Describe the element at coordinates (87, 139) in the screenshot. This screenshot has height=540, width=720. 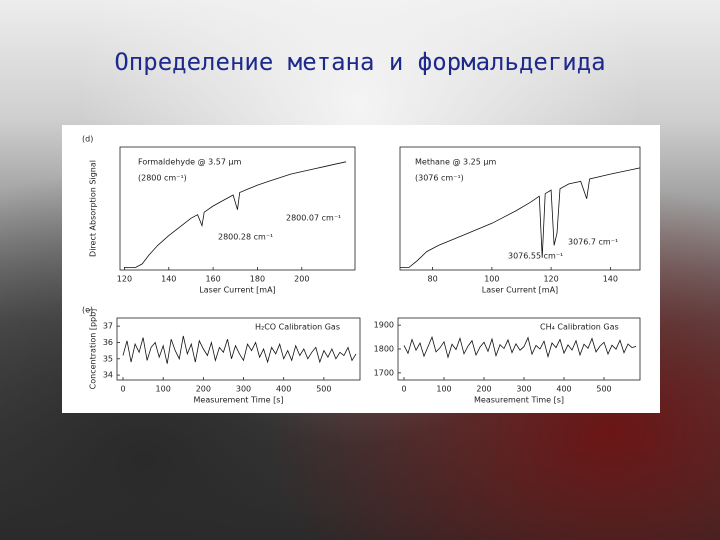
I see `panel-label: (d)` at that location.